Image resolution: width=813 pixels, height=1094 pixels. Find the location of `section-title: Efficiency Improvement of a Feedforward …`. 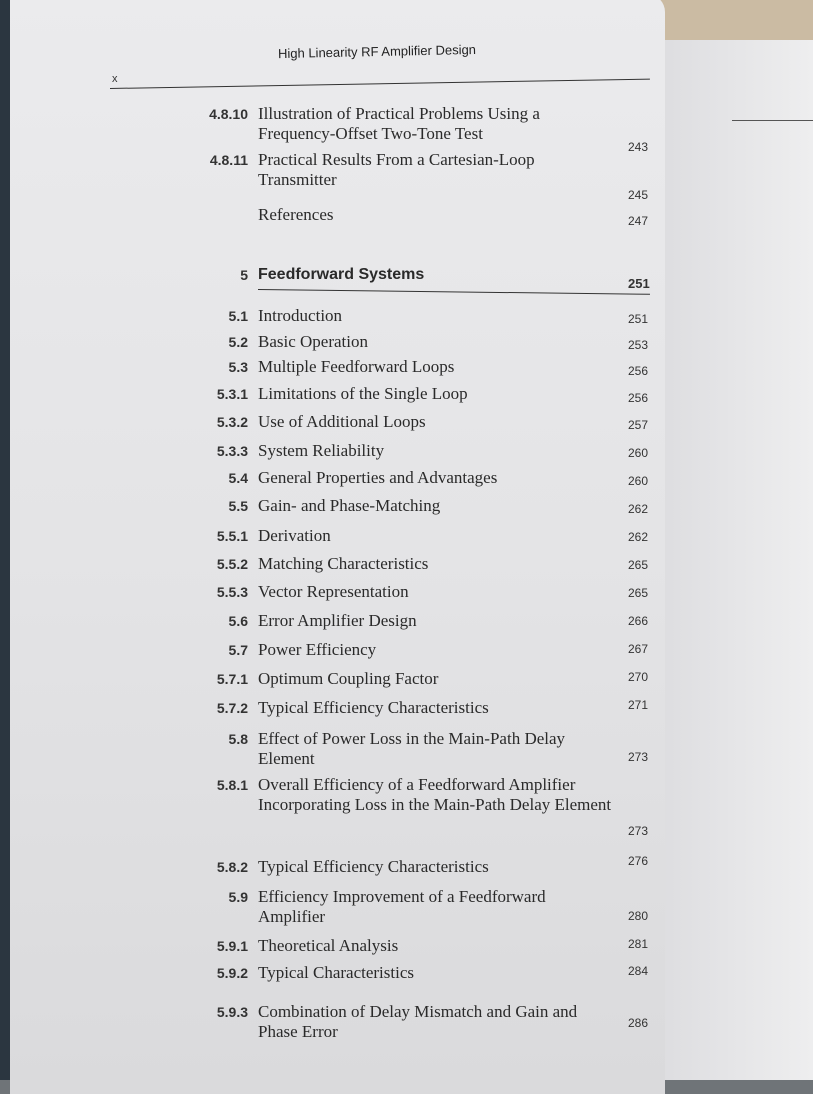

section-title: Efficiency Improvement of a Feedforward … is located at coordinates (402, 906).